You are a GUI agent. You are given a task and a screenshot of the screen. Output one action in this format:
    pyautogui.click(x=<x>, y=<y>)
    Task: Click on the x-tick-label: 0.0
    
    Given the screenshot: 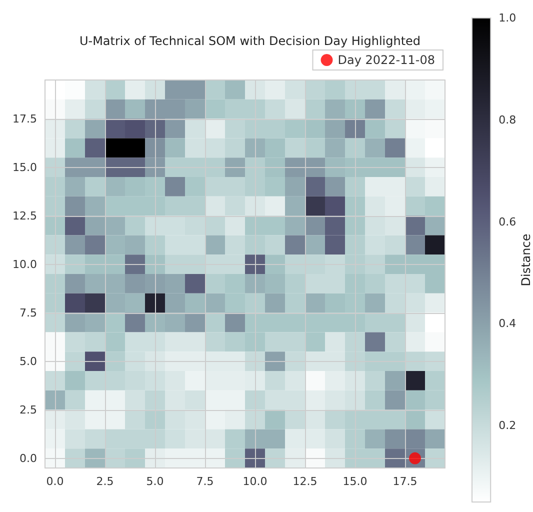 What is the action you would take?
    pyautogui.click(x=55, y=481)
    